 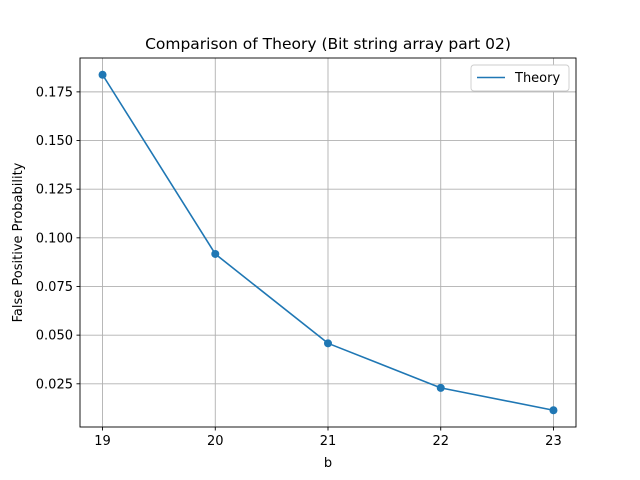 I want to click on x-tick-label: 20, so click(x=215, y=441).